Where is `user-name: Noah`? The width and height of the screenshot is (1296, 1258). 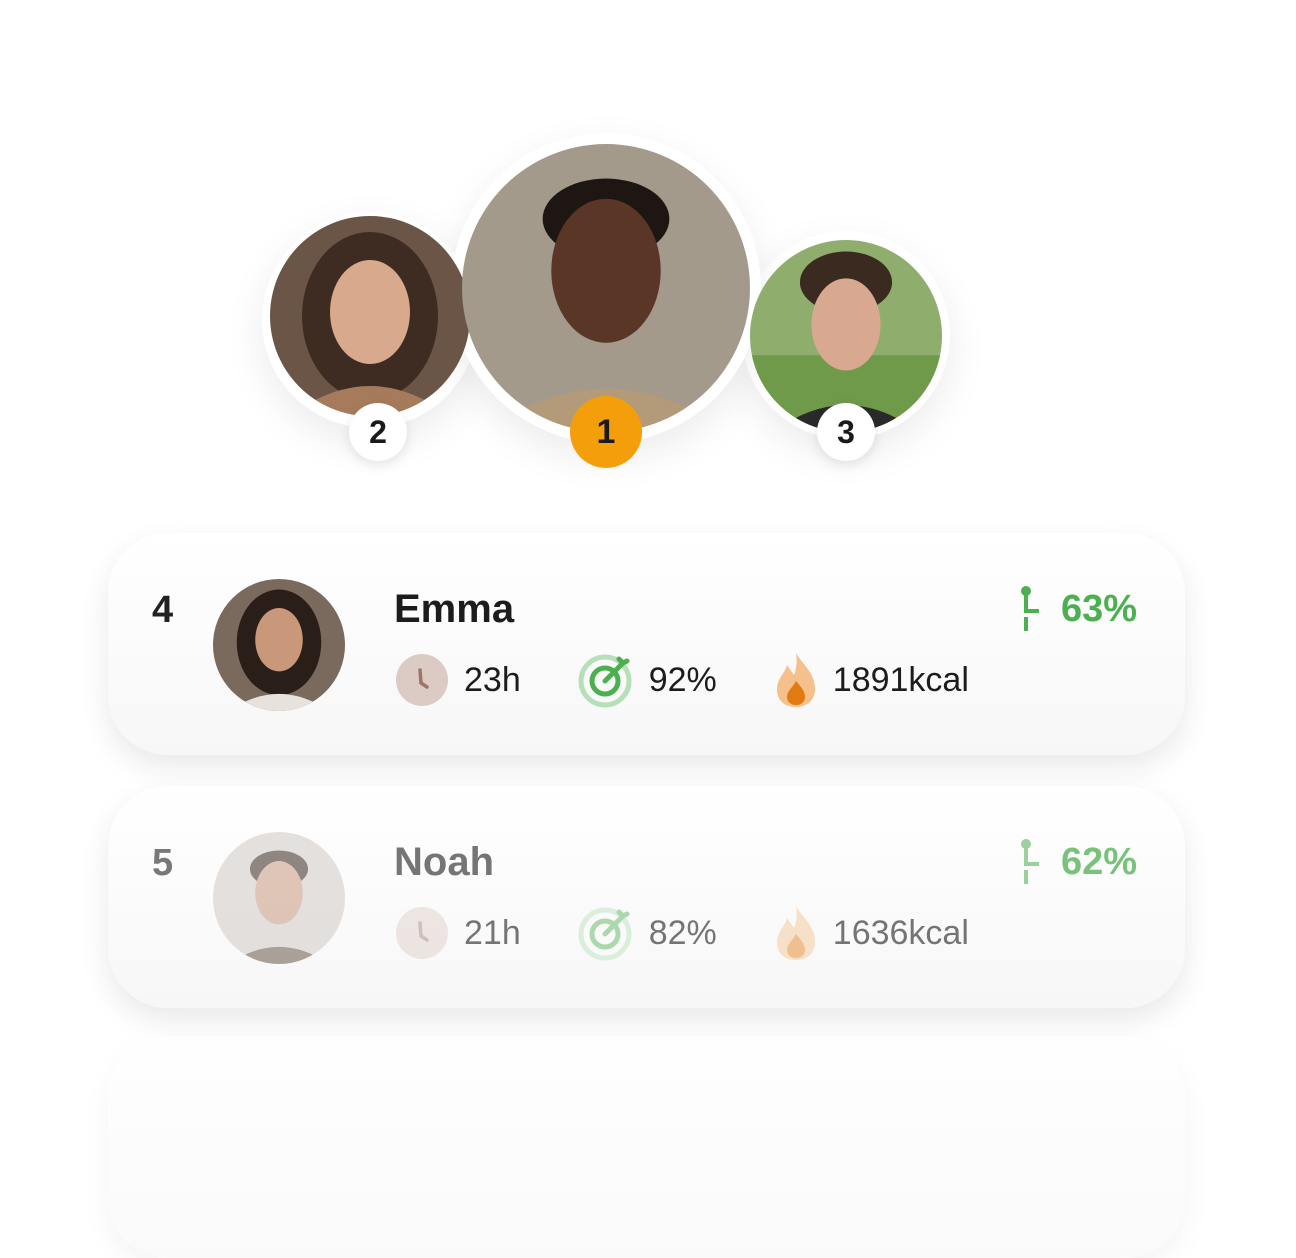 user-name: Noah is located at coordinates (444, 862).